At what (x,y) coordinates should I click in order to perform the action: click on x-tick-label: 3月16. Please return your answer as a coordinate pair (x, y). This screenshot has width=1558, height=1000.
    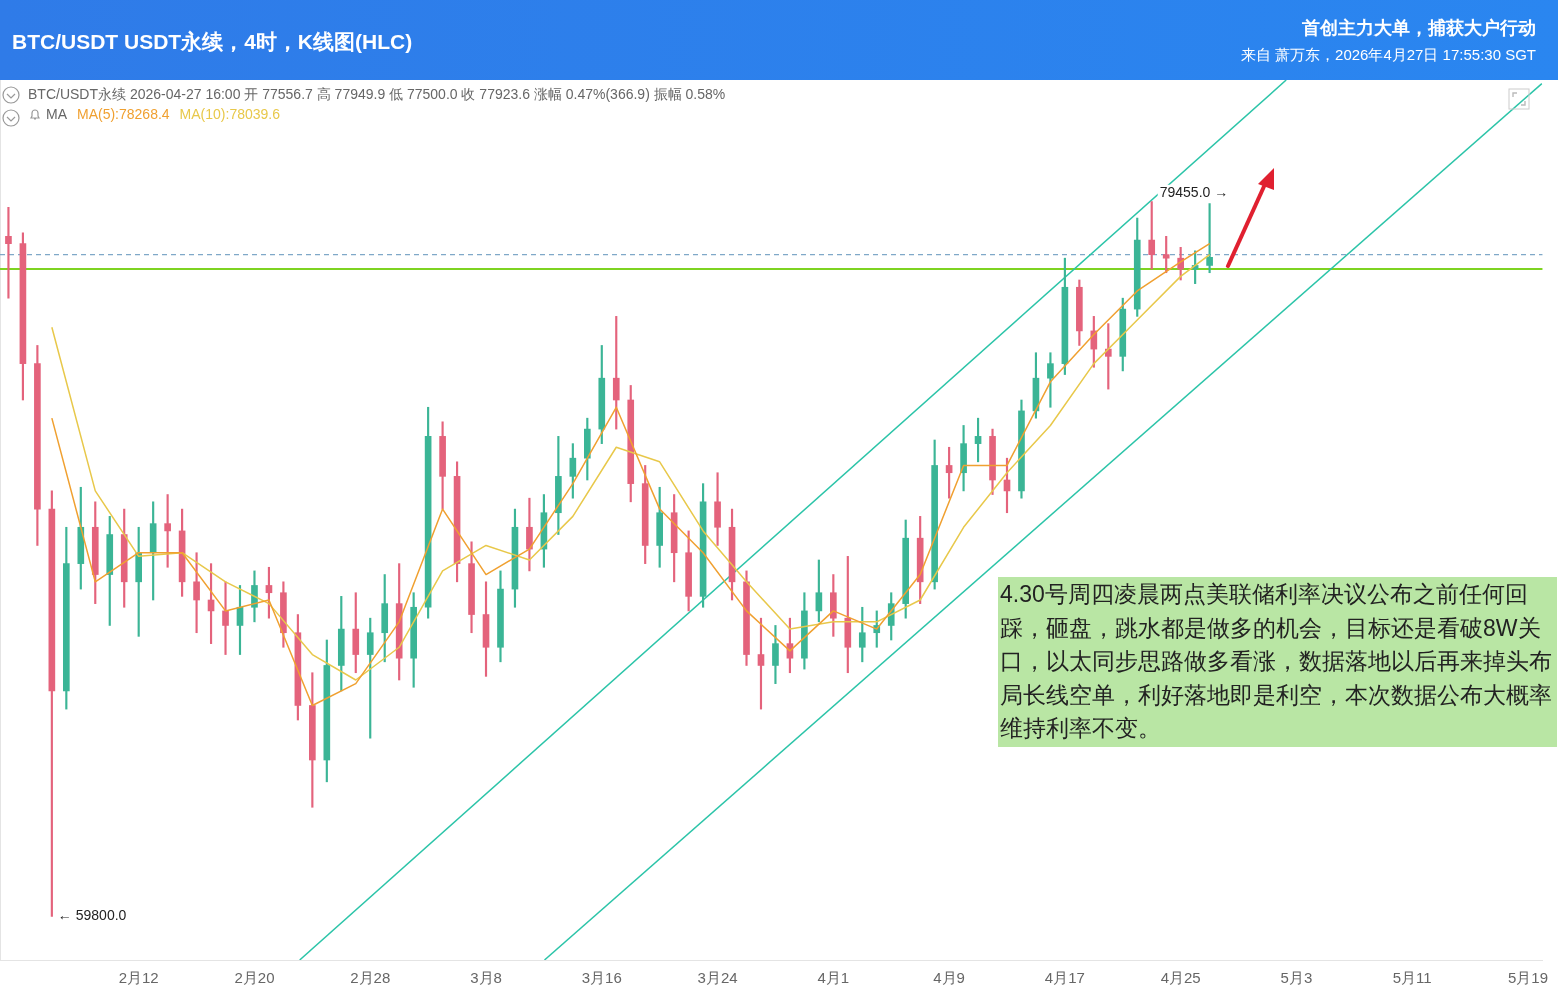
    Looking at the image, I should click on (601, 978).